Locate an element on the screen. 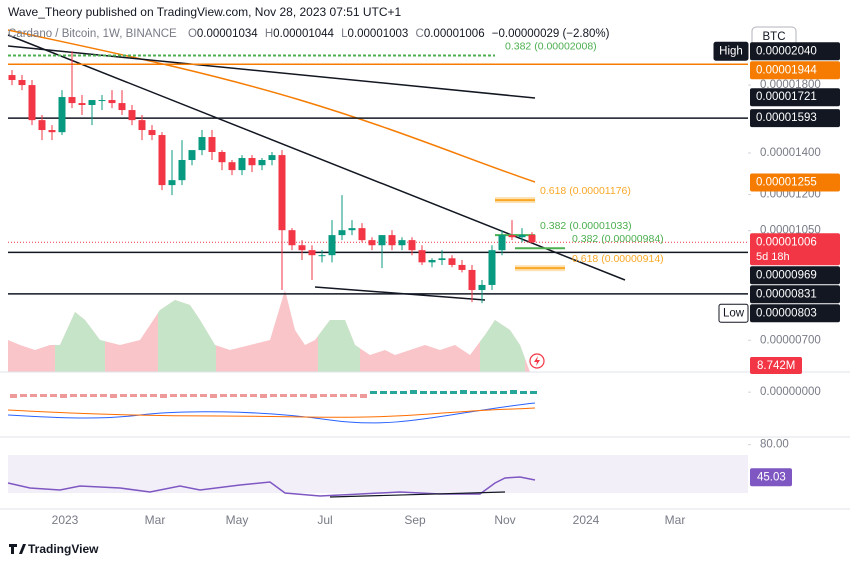  macd-tick-label: 0.00000000 is located at coordinates (790, 392).